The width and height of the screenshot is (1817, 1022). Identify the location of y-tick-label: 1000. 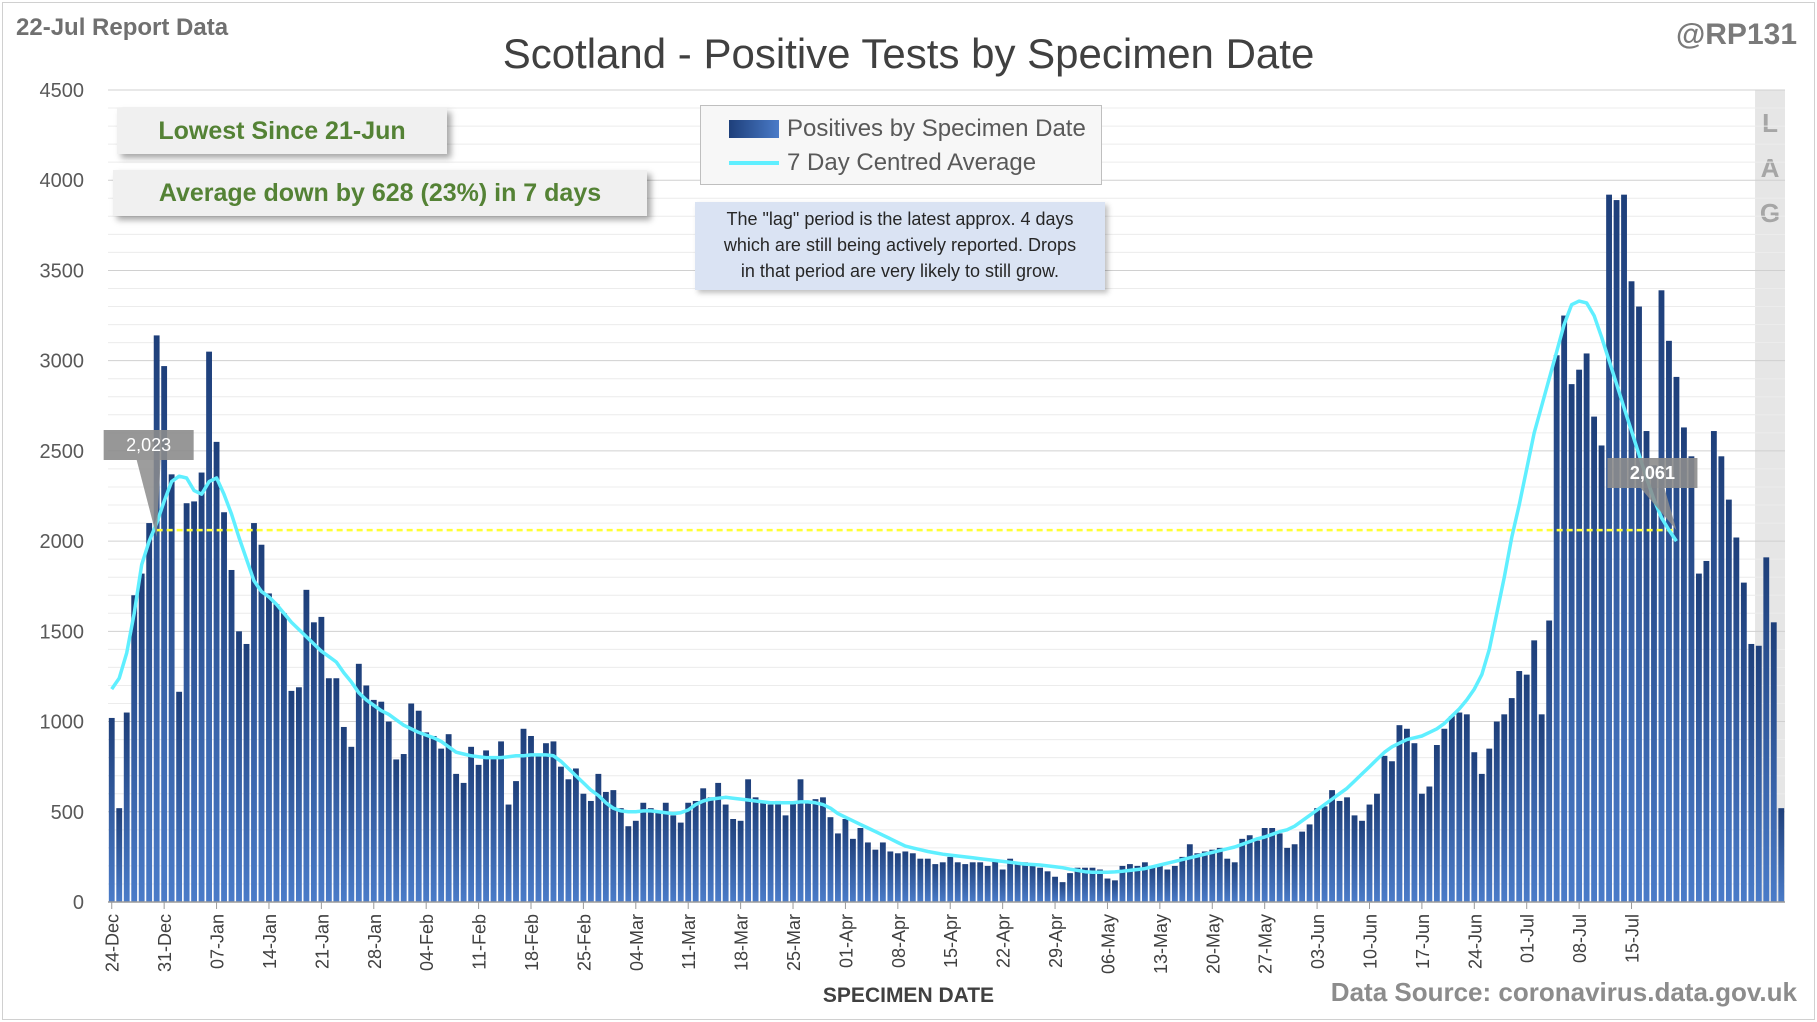
(62, 723).